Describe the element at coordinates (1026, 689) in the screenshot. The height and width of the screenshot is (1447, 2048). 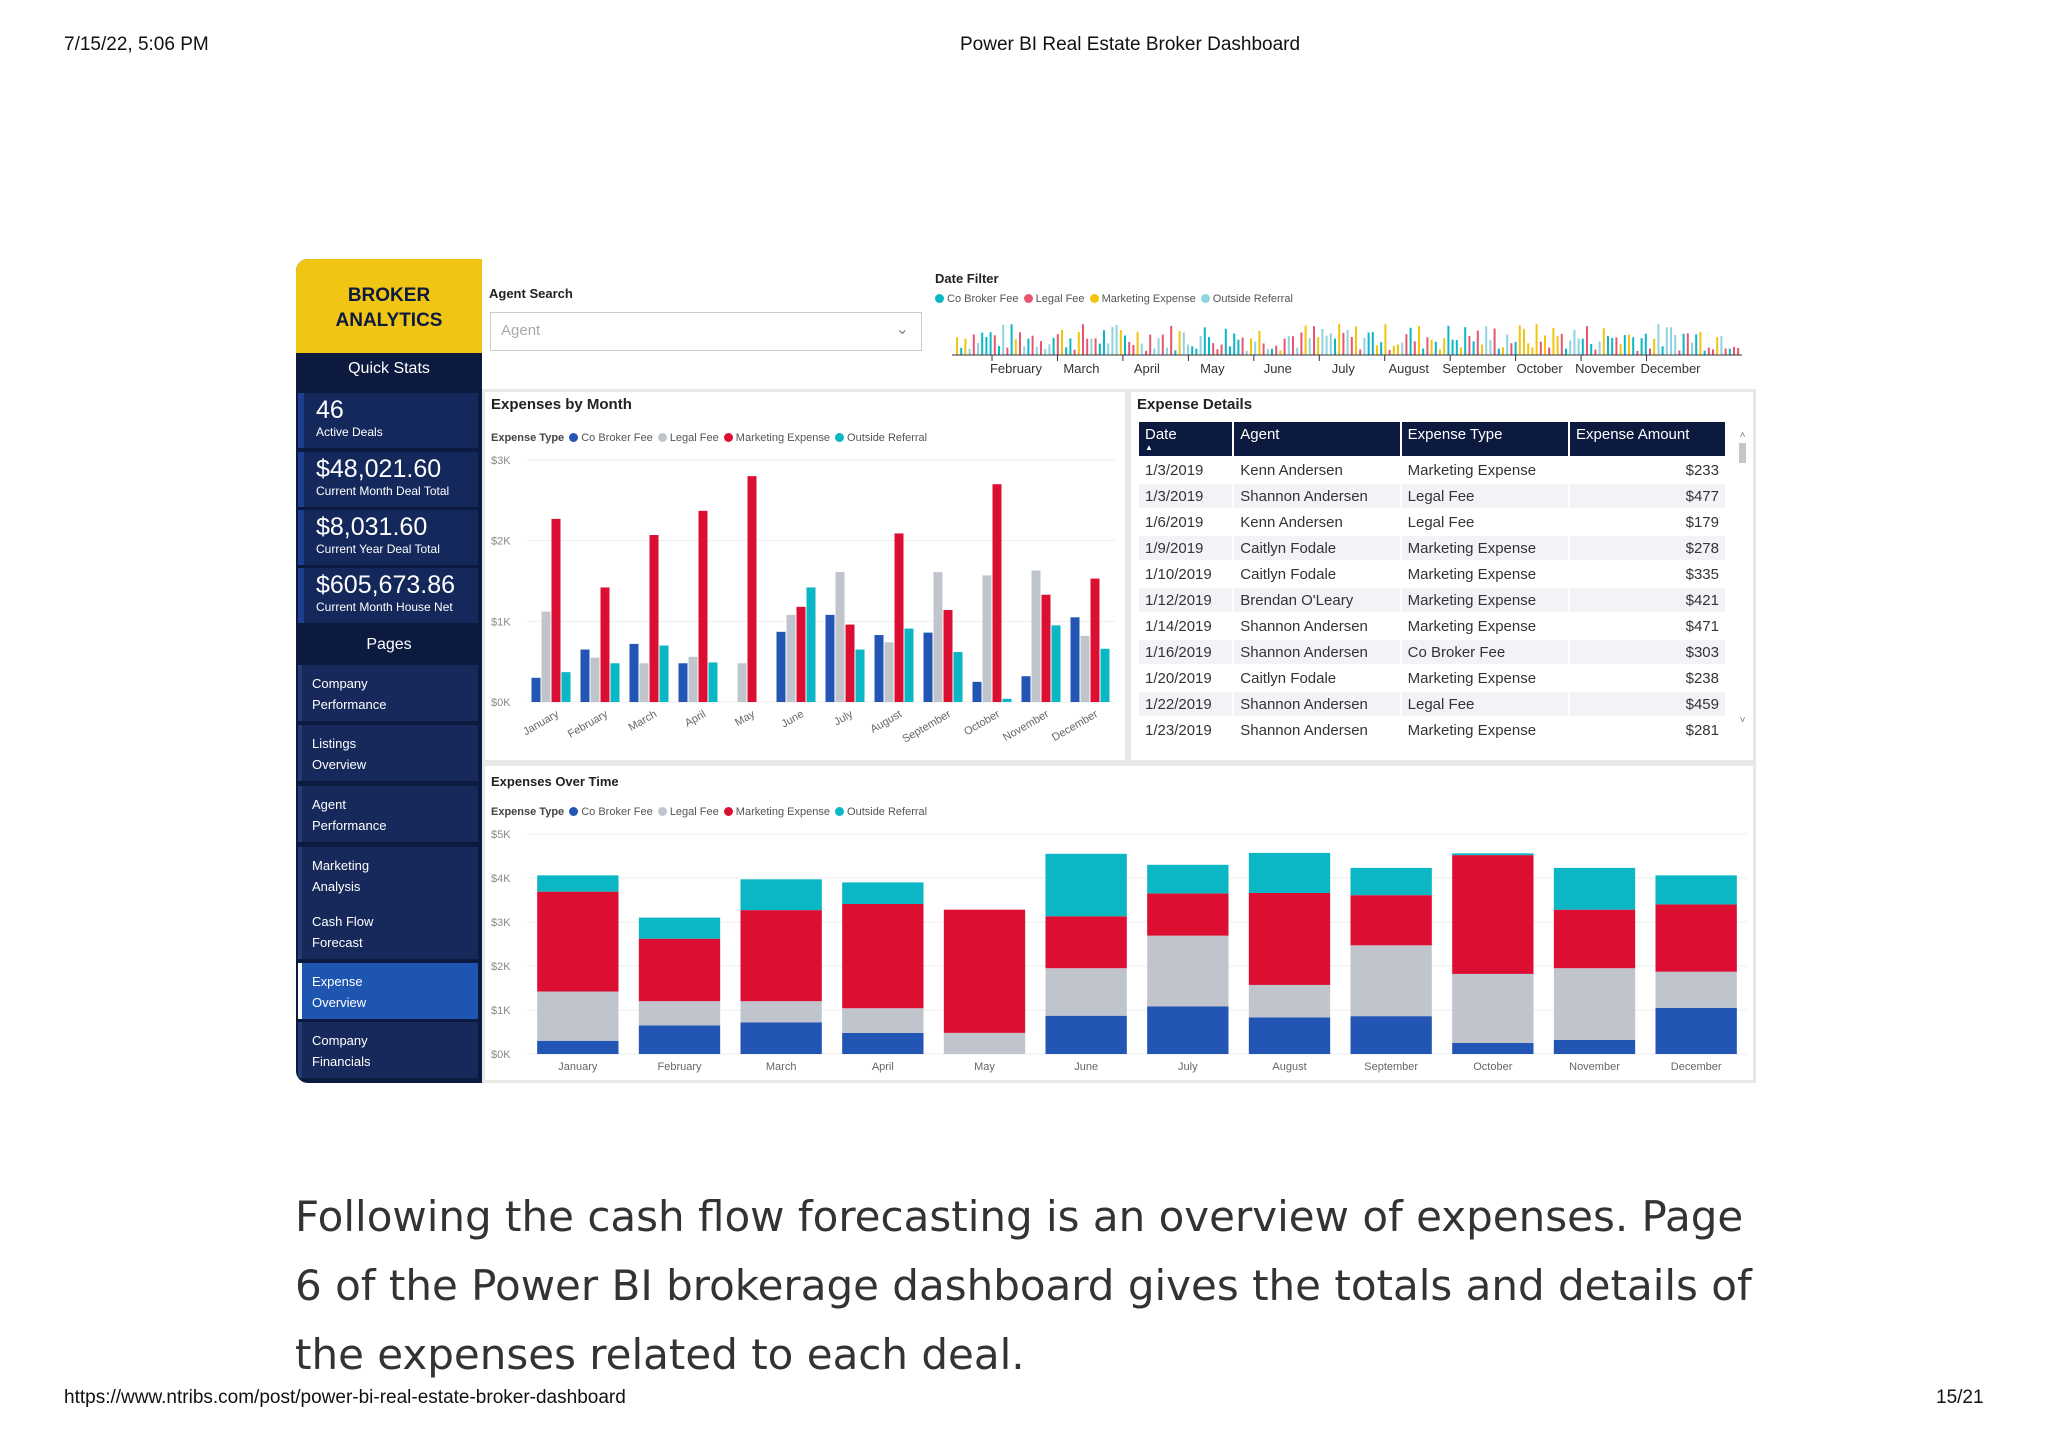
I see `bar-co-broker-fee-november` at that location.